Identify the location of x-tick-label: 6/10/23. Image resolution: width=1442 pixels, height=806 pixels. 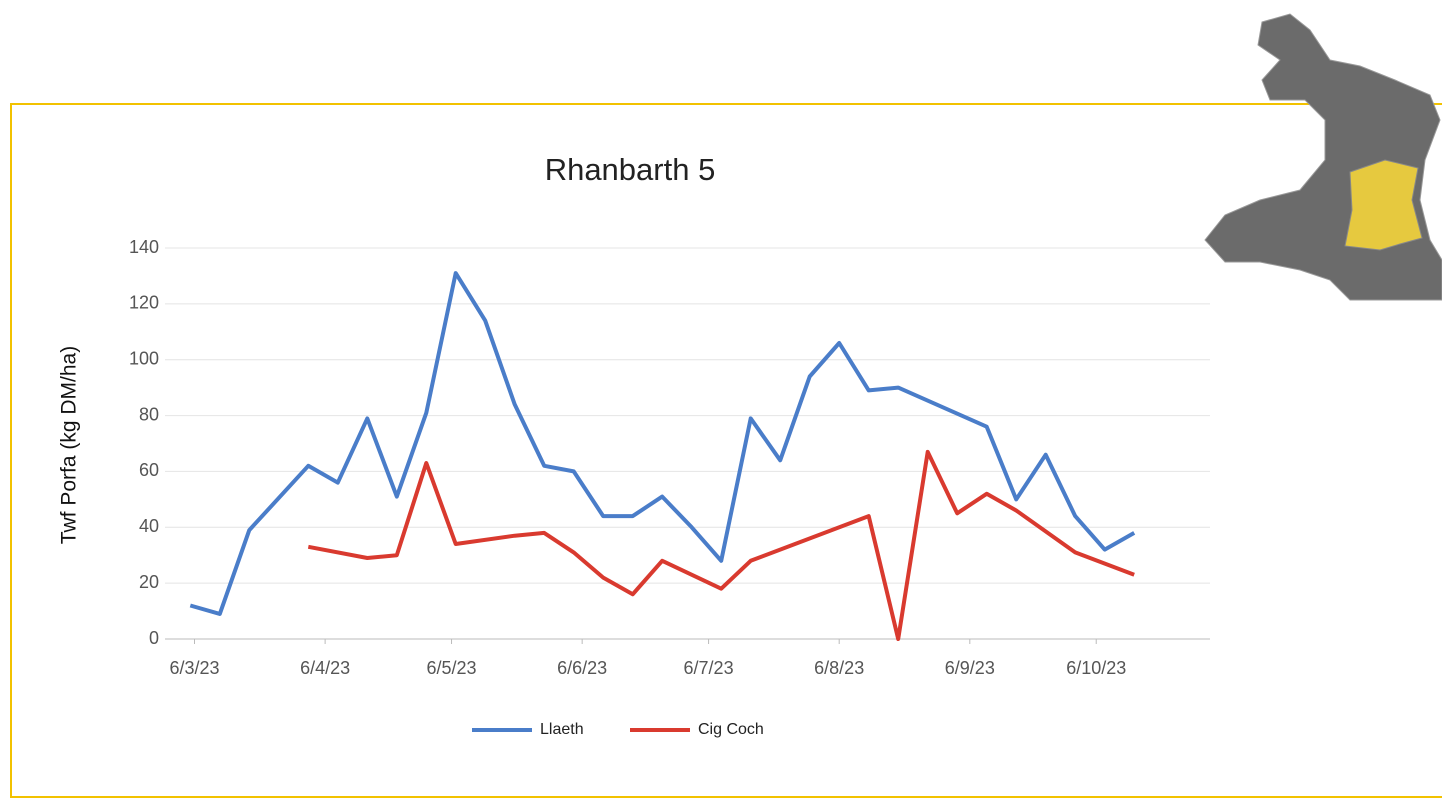
(1096, 668).